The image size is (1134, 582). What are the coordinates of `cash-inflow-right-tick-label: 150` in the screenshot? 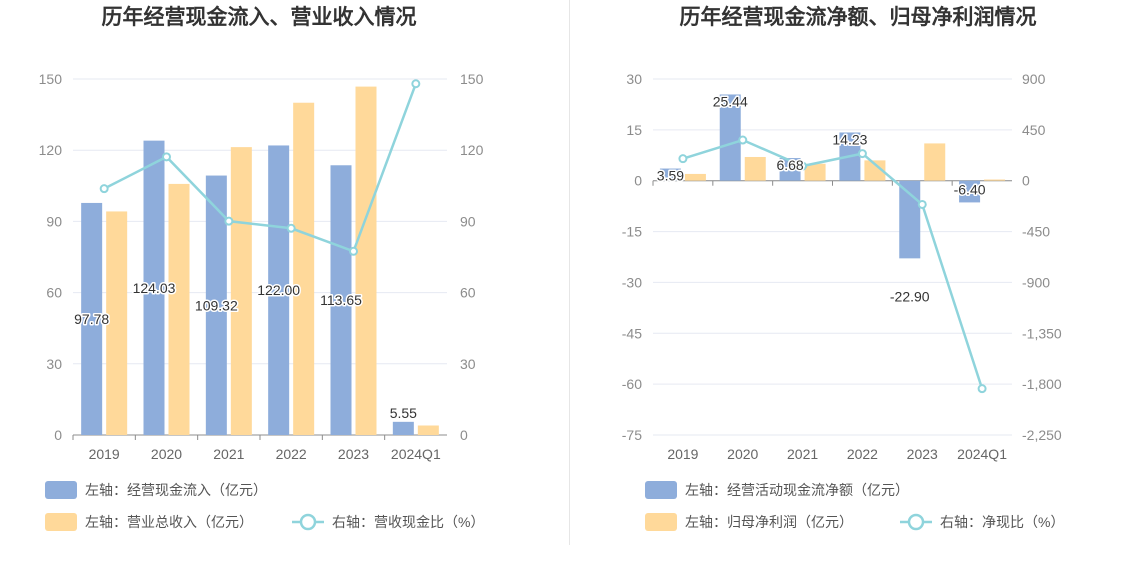 It's located at (472, 79).